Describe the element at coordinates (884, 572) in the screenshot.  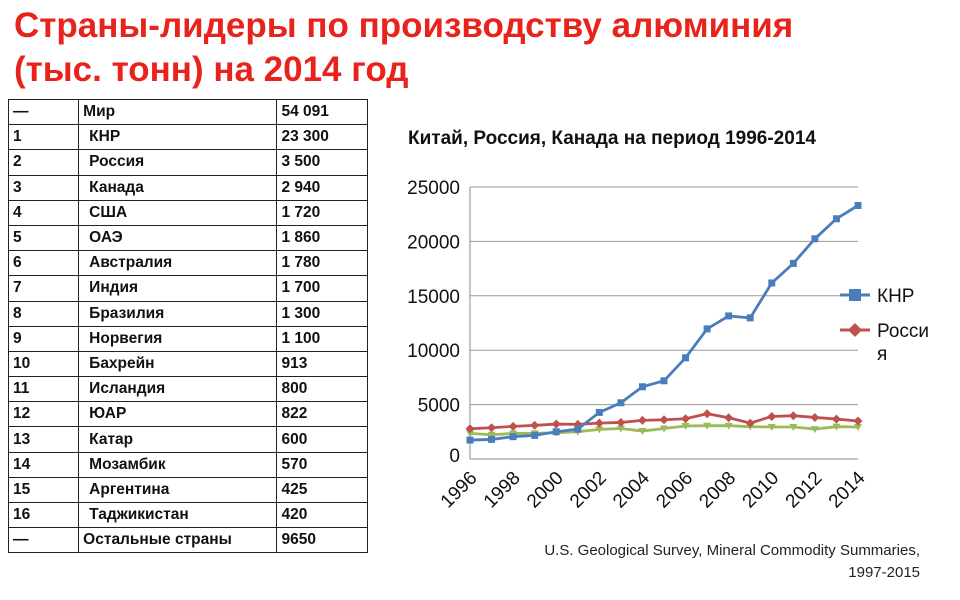
I see `source-line-2: 1997-2015` at that location.